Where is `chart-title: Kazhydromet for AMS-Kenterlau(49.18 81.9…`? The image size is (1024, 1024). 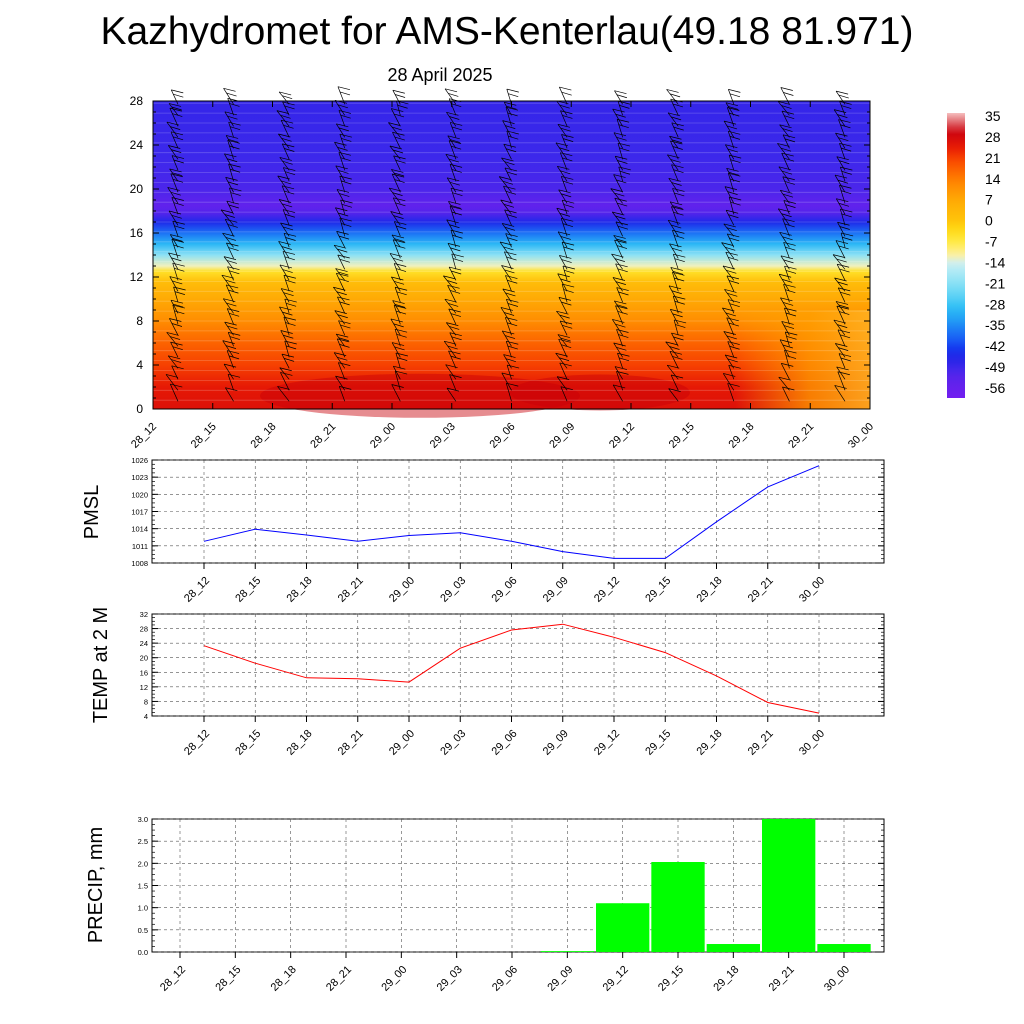
chart-title: Kazhydromet for AMS-Kenterlau(49.18 81.9… is located at coordinates (507, 31).